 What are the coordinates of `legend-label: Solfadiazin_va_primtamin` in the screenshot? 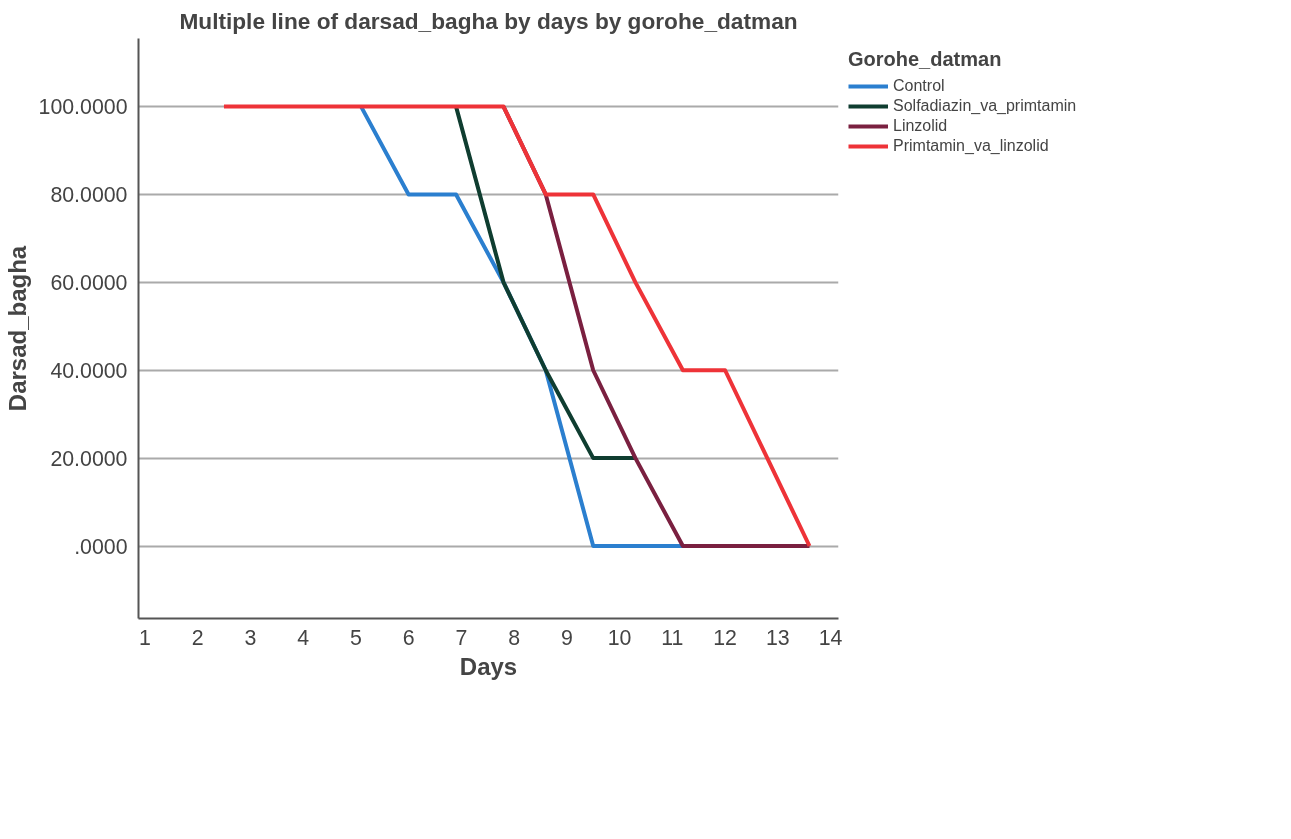 It's located at (985, 106).